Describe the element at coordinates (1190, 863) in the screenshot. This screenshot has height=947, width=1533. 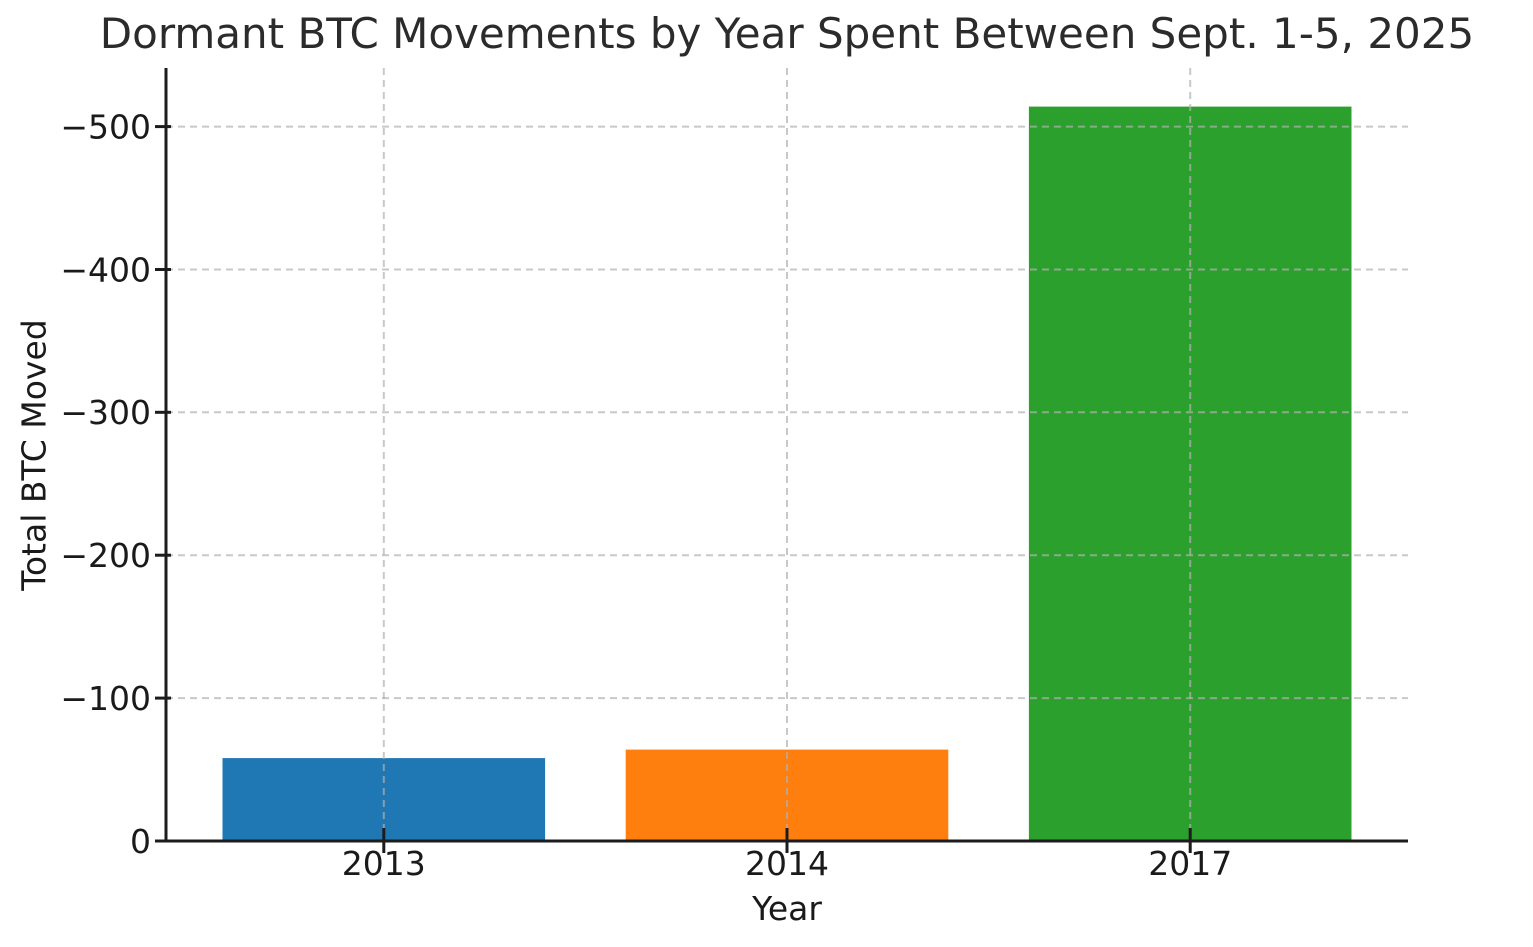
I see `x-tick-label-2017: 2017` at that location.